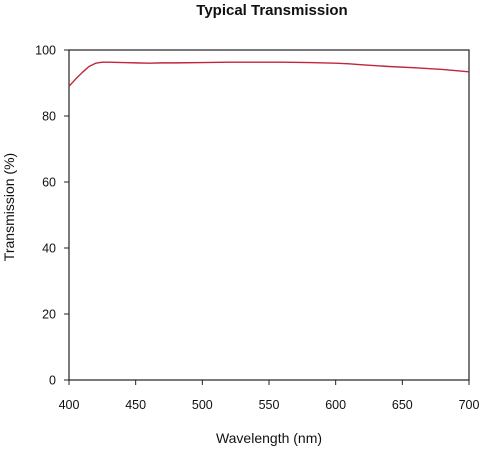  What do you see at coordinates (49, 183) in the screenshot?
I see `y-tick-label: 60` at bounding box center [49, 183].